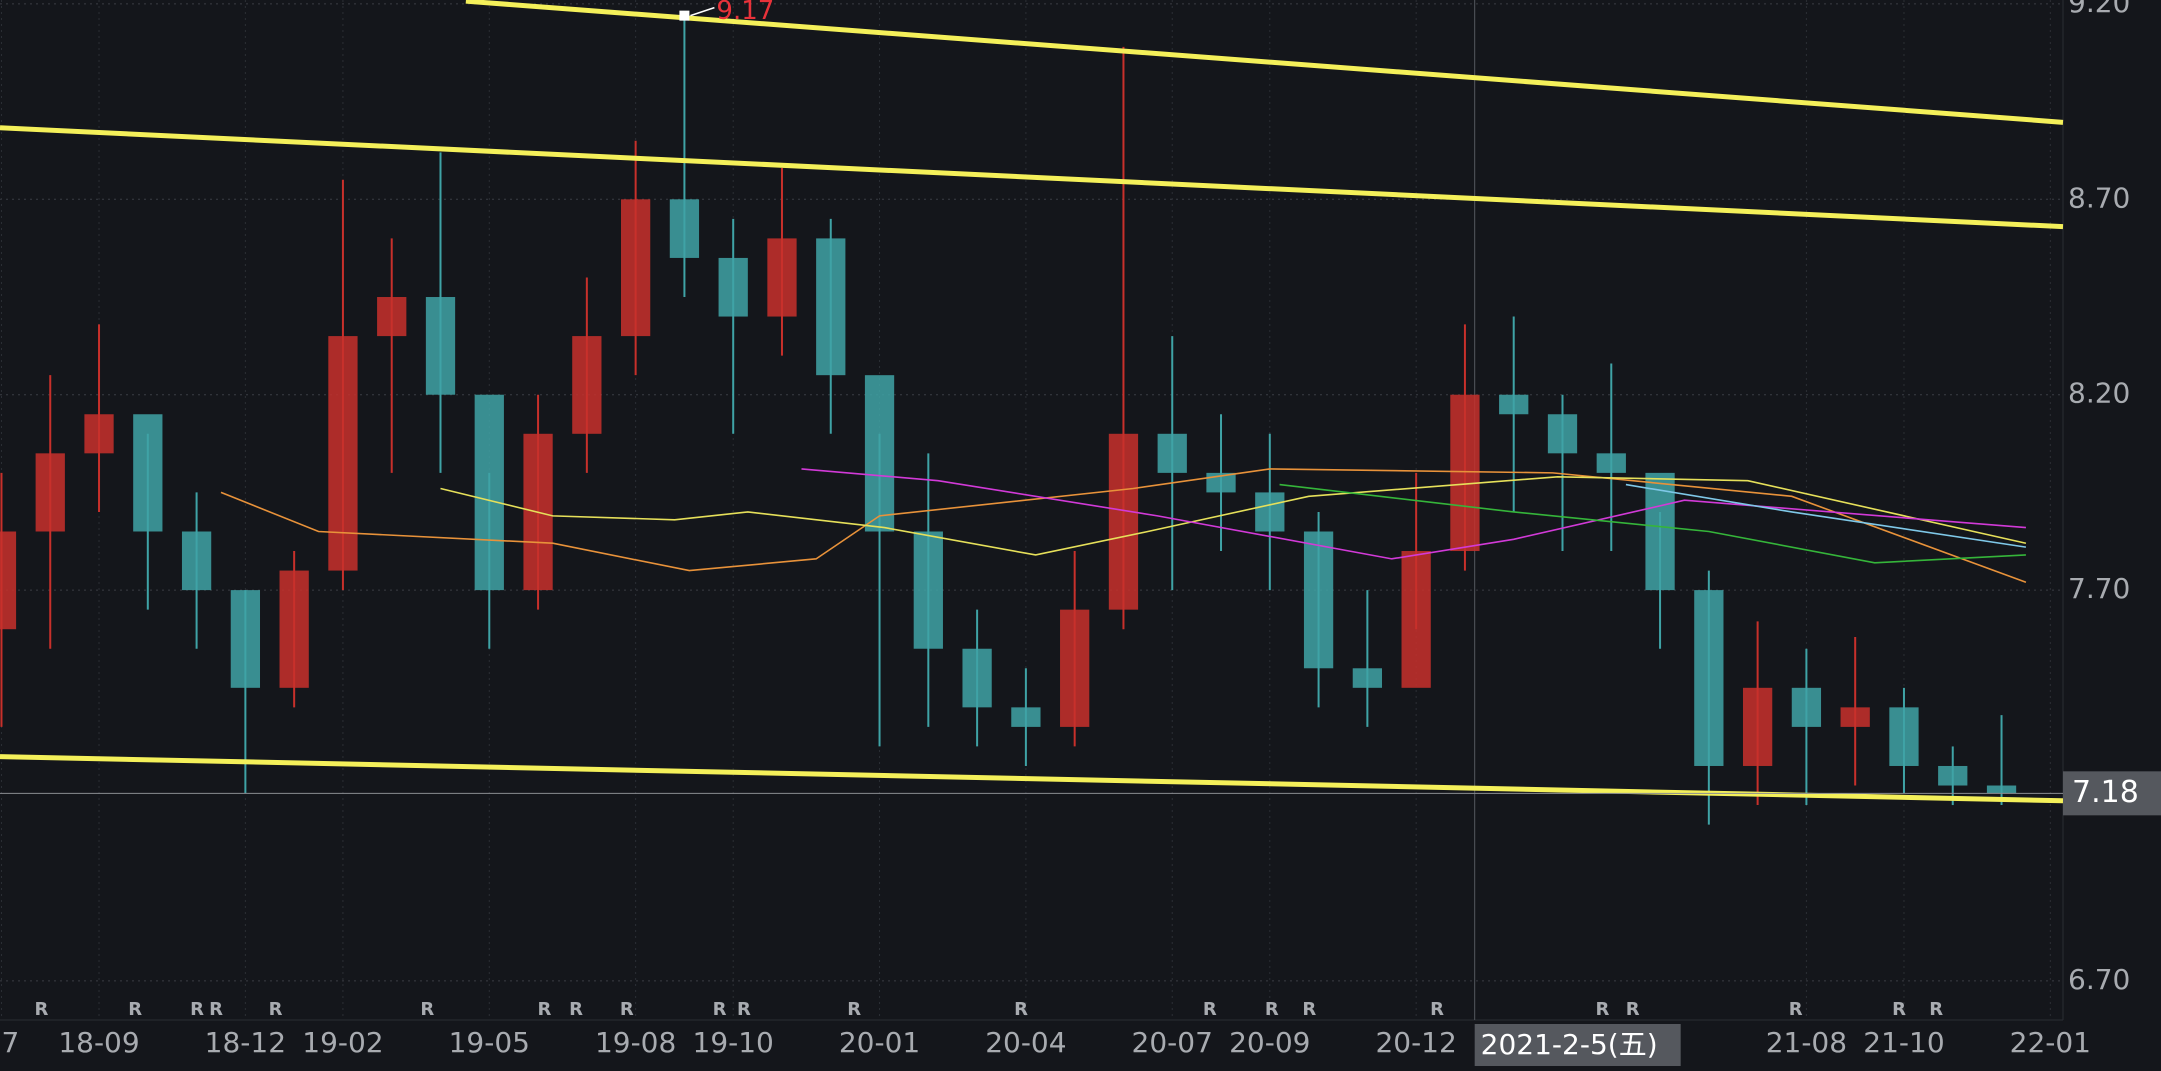 The image size is (2161, 1071). What do you see at coordinates (745, 13) in the screenshot?
I see `high-label: 9.17` at bounding box center [745, 13].